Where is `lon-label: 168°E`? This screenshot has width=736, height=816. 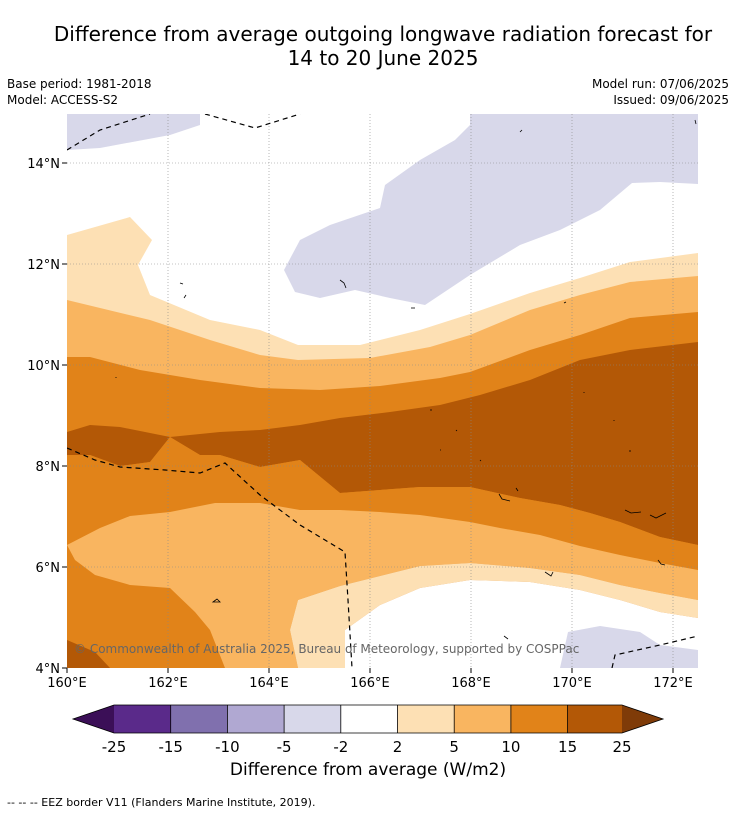 lon-label: 168°E is located at coordinates (471, 683).